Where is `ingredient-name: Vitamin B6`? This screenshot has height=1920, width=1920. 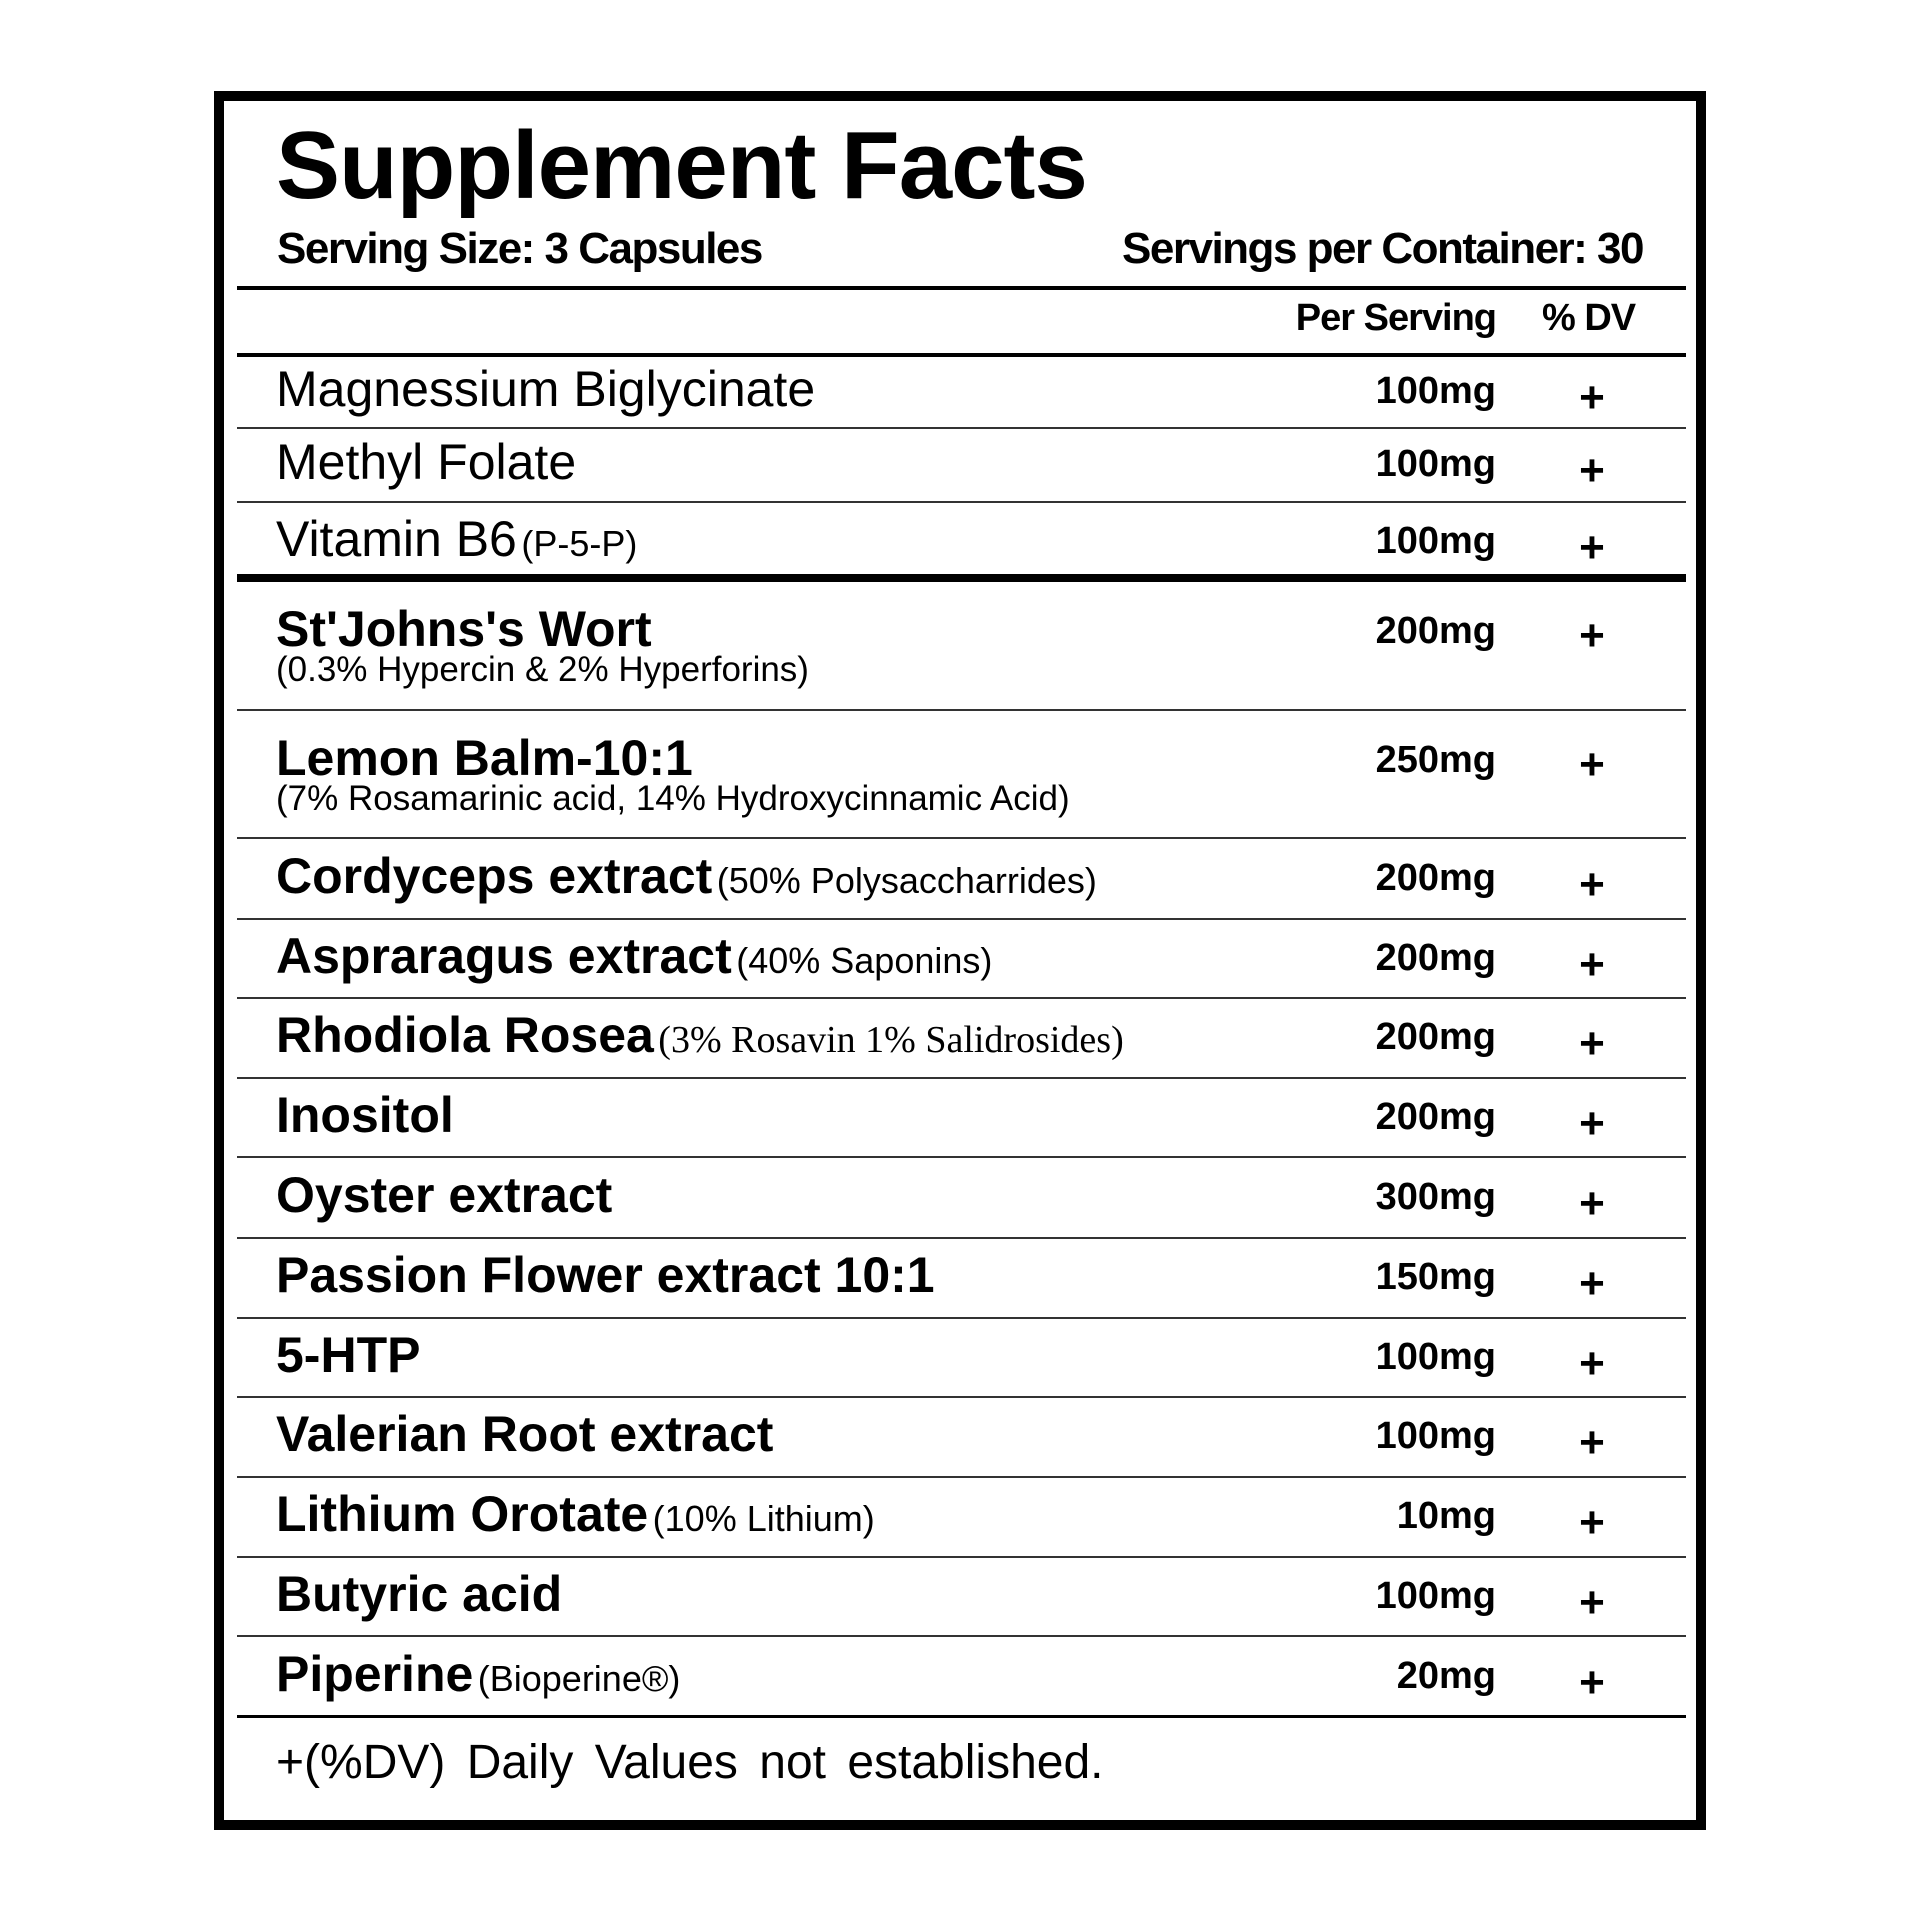
ingredient-name: Vitamin B6 is located at coordinates (396, 539).